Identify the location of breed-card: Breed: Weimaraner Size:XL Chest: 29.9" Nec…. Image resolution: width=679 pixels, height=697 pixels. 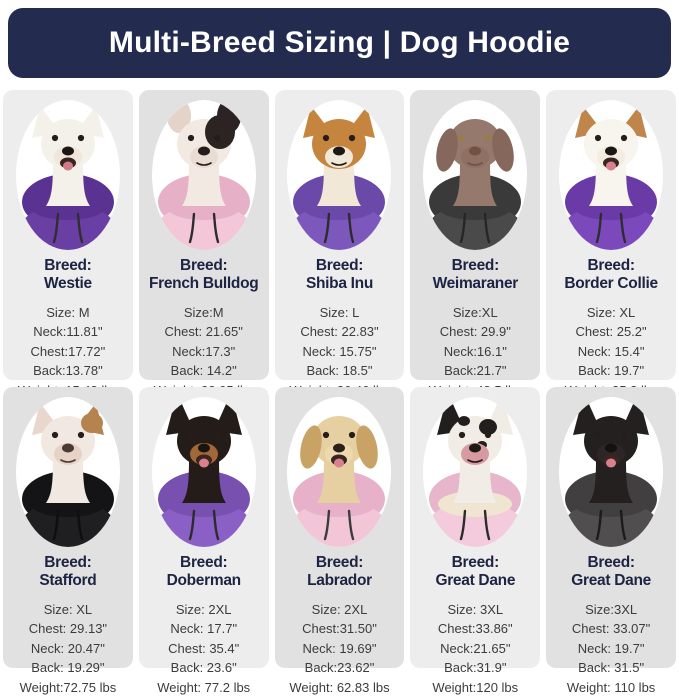
(475, 244).